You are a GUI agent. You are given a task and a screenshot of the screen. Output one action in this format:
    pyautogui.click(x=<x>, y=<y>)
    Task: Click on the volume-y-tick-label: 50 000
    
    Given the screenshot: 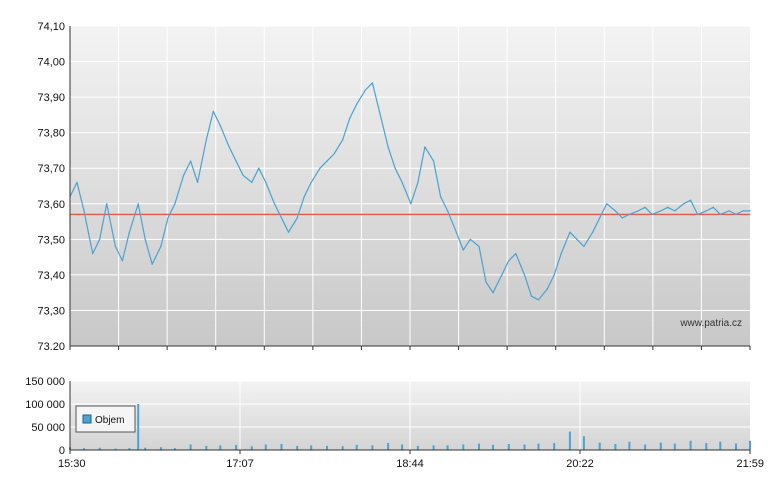 What is the action you would take?
    pyautogui.click(x=48, y=428)
    